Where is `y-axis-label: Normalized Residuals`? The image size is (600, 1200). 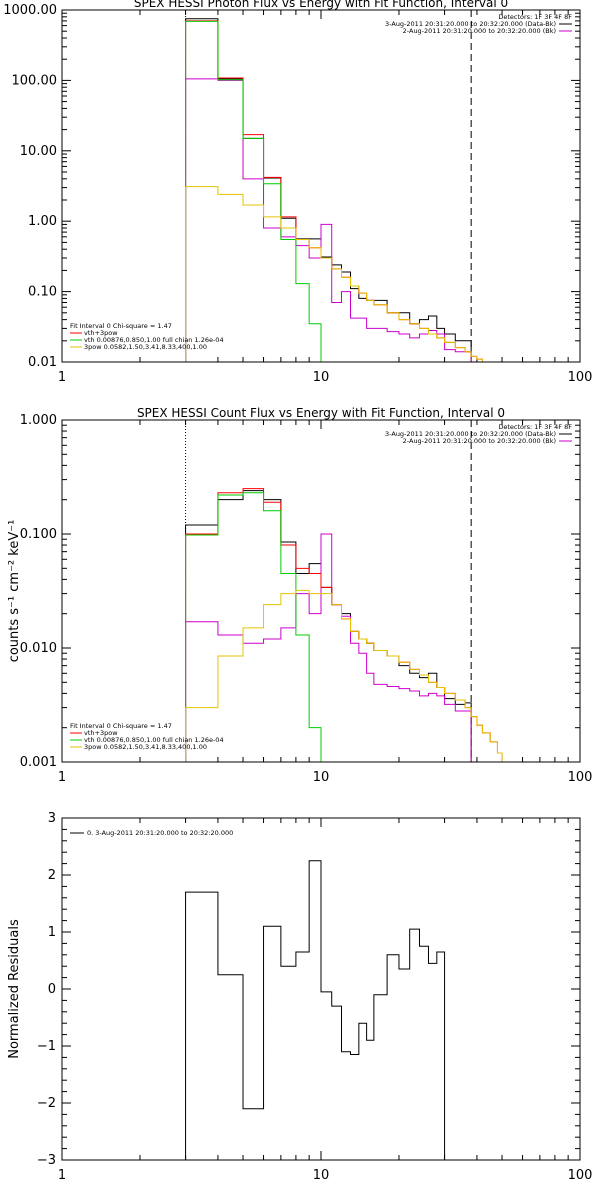 y-axis-label: Normalized Residuals is located at coordinates (14, 989).